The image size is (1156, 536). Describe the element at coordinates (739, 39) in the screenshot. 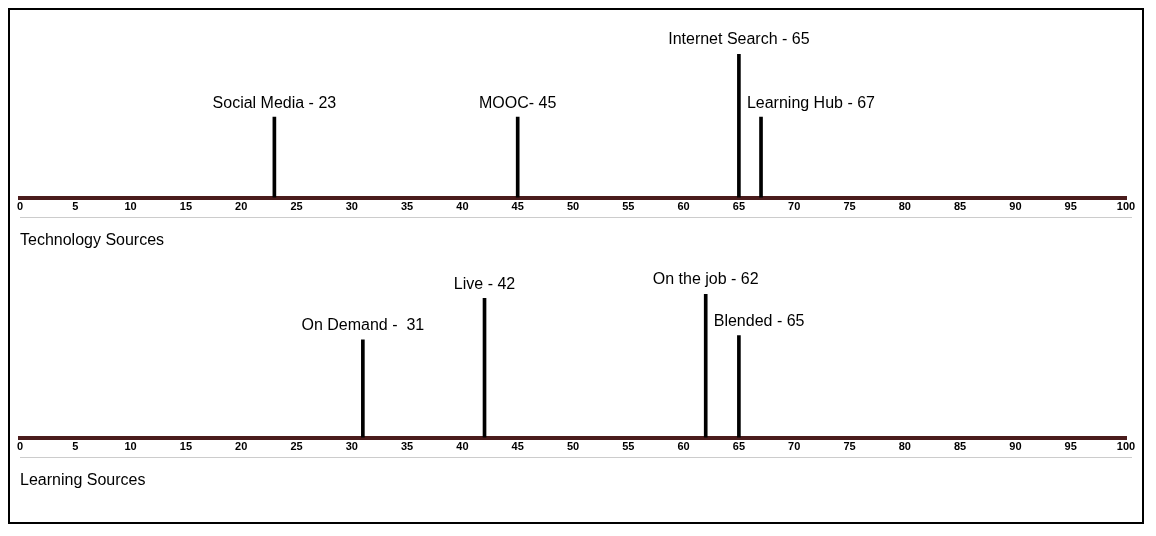

I see `annotation: Internet Search - 65` at that location.